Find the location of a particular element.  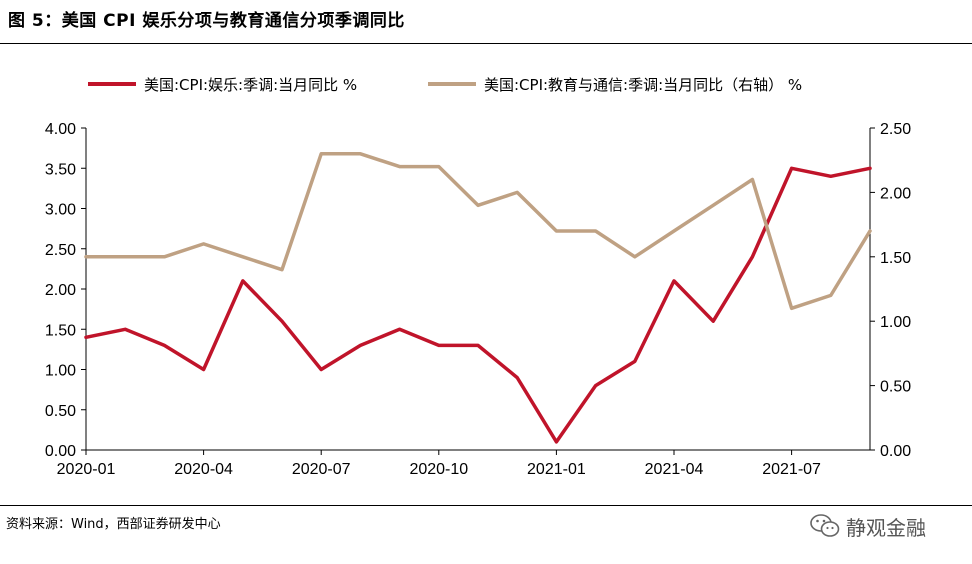

left-tick-label: 0.00 is located at coordinates (60, 451).